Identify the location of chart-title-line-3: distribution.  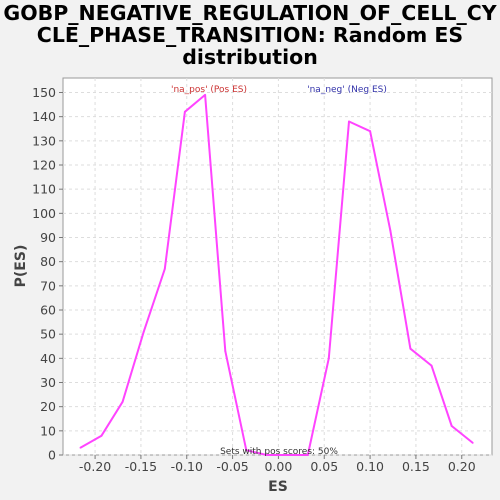
(250, 57).